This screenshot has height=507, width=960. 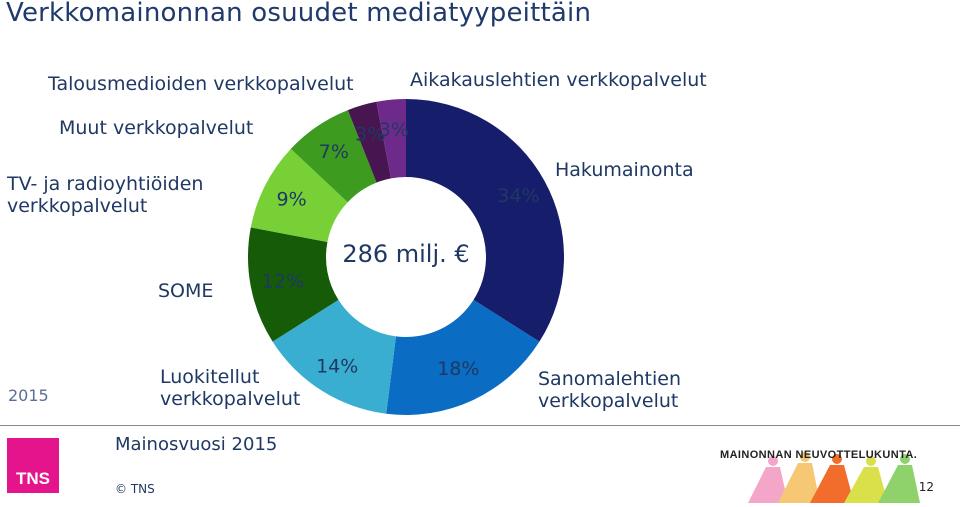 What do you see at coordinates (230, 399) in the screenshot?
I see `label-luokitellut-line2: verkkopalvelut` at bounding box center [230, 399].